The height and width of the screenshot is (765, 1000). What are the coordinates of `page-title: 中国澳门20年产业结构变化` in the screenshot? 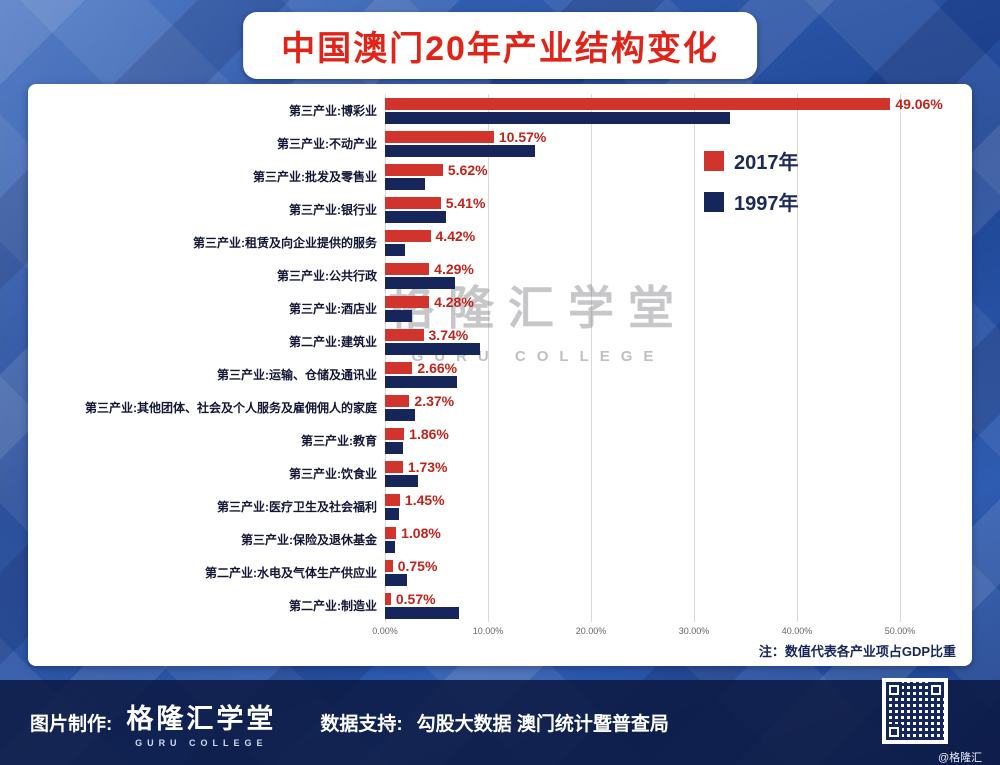 It's located at (500, 45).